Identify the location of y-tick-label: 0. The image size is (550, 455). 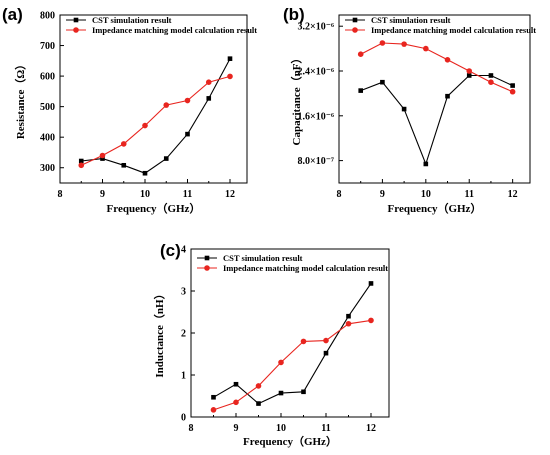
(183, 418).